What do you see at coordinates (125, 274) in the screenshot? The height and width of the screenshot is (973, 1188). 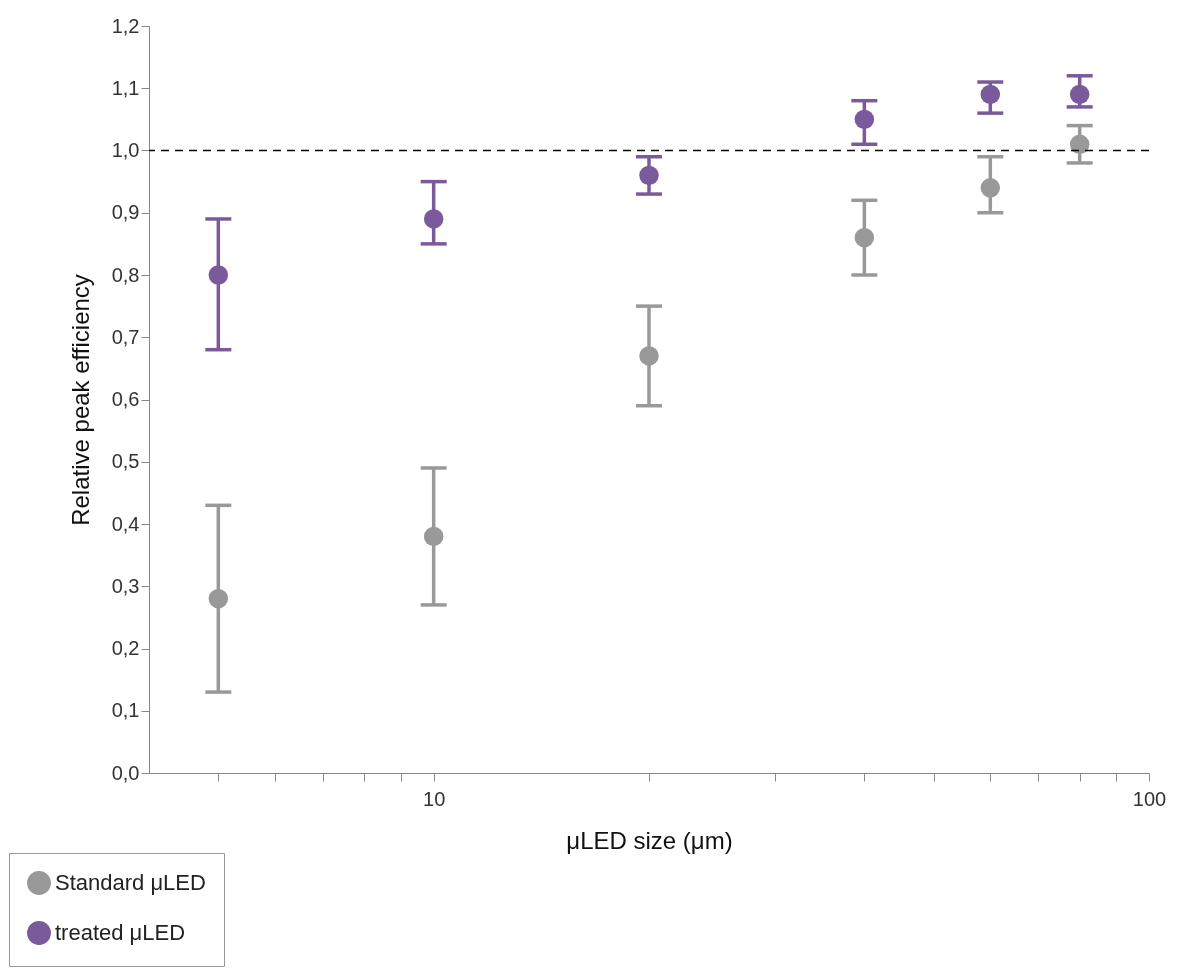 I see `y-tick-label: 0,8` at bounding box center [125, 274].